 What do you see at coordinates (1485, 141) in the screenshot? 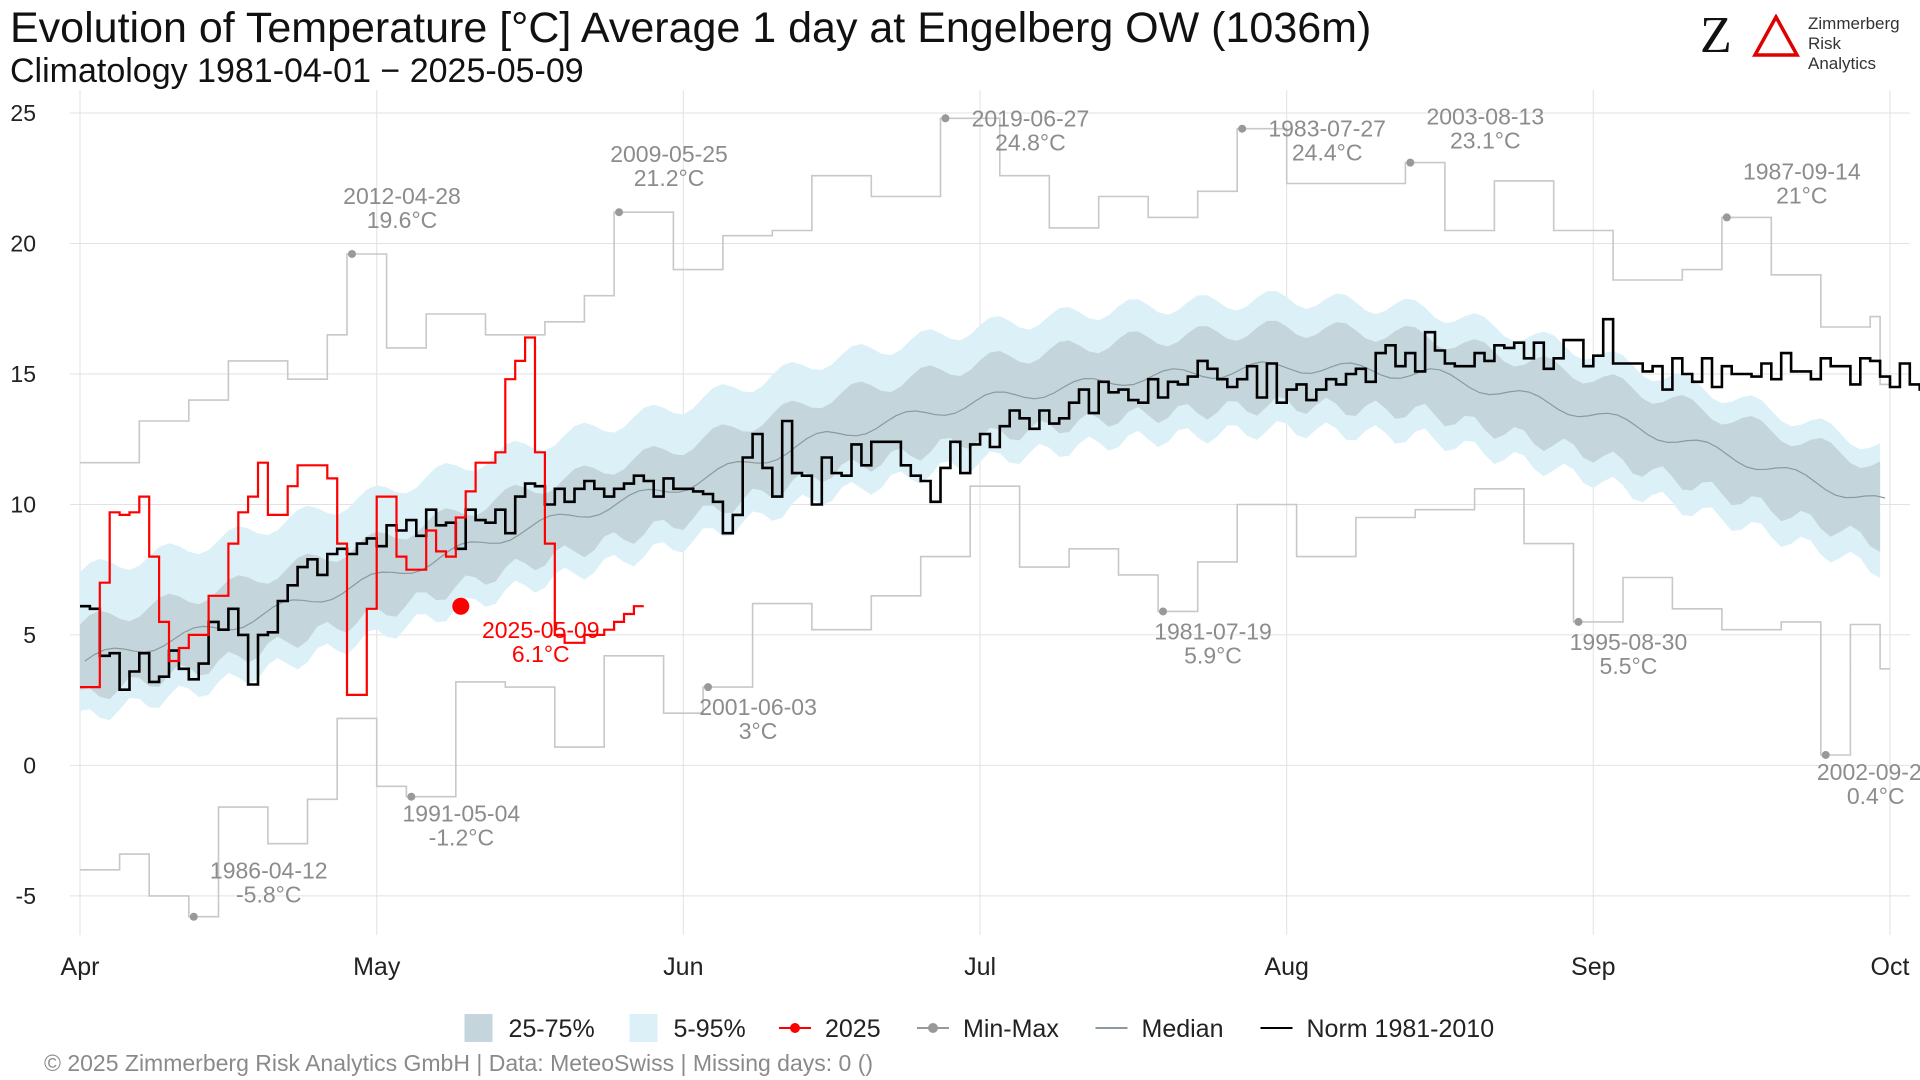
I see `record-max-value-label: 23.1°C` at bounding box center [1485, 141].